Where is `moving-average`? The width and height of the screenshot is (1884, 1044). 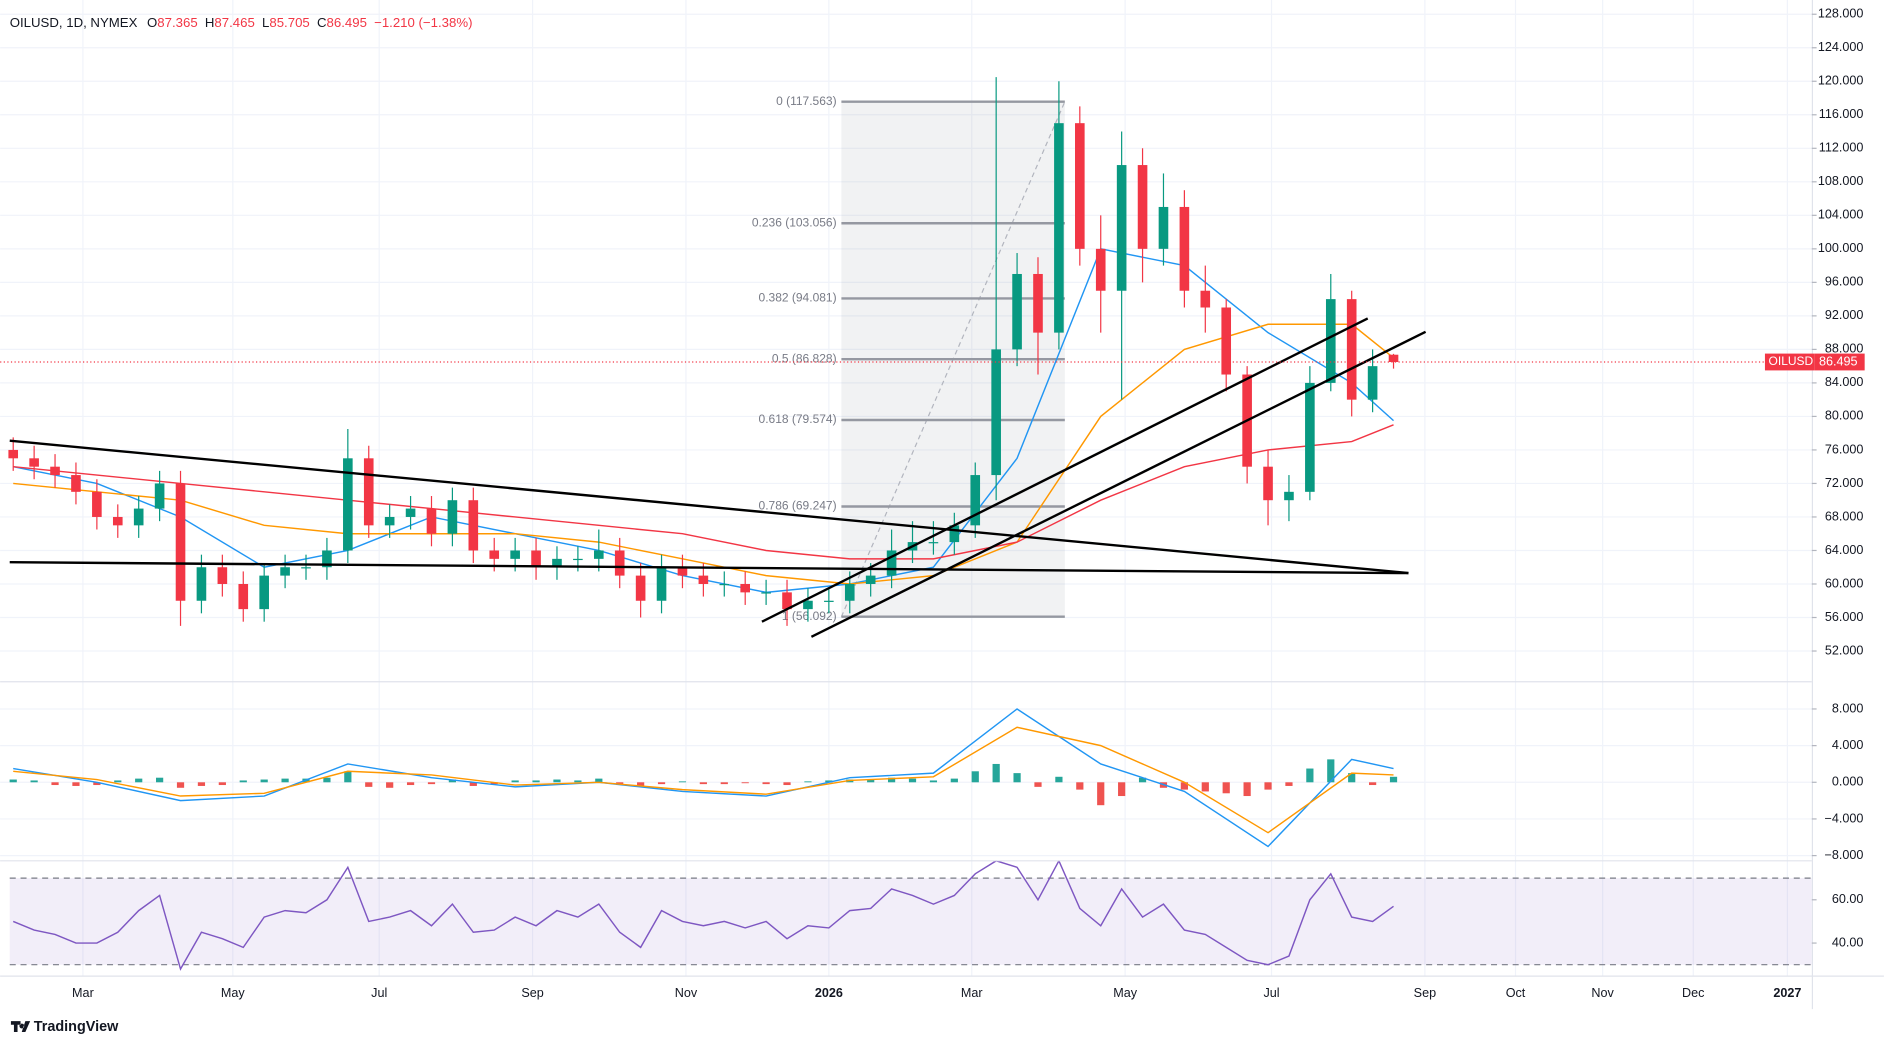 moving-average is located at coordinates (703, 492).